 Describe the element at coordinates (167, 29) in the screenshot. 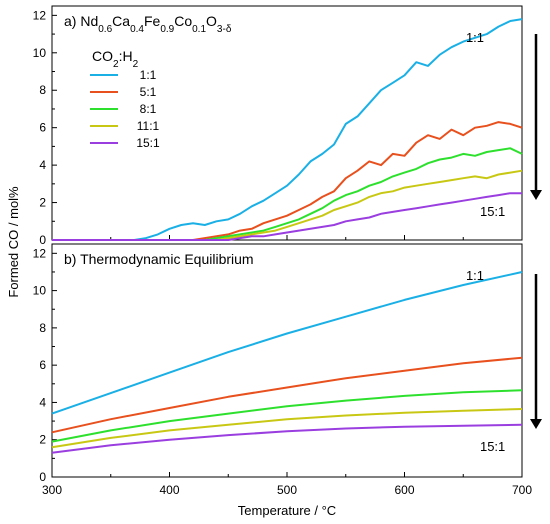

I see `formula-subscript: 0.9` at that location.